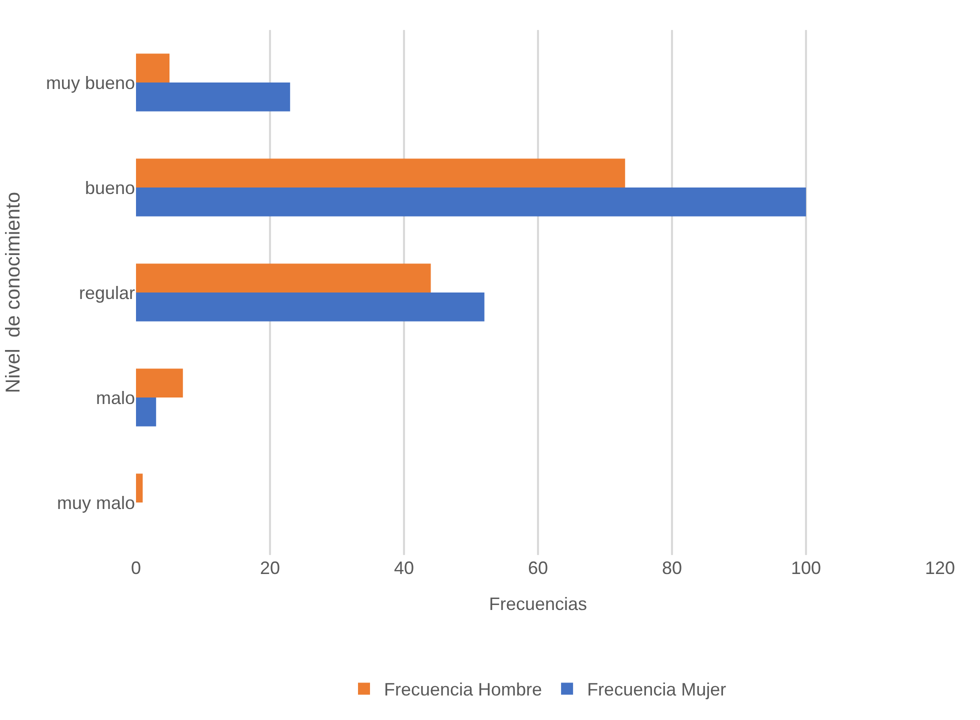 This screenshot has height=720, width=980. Describe the element at coordinates (136, 568) in the screenshot. I see `x-tick-label: 0` at that location.